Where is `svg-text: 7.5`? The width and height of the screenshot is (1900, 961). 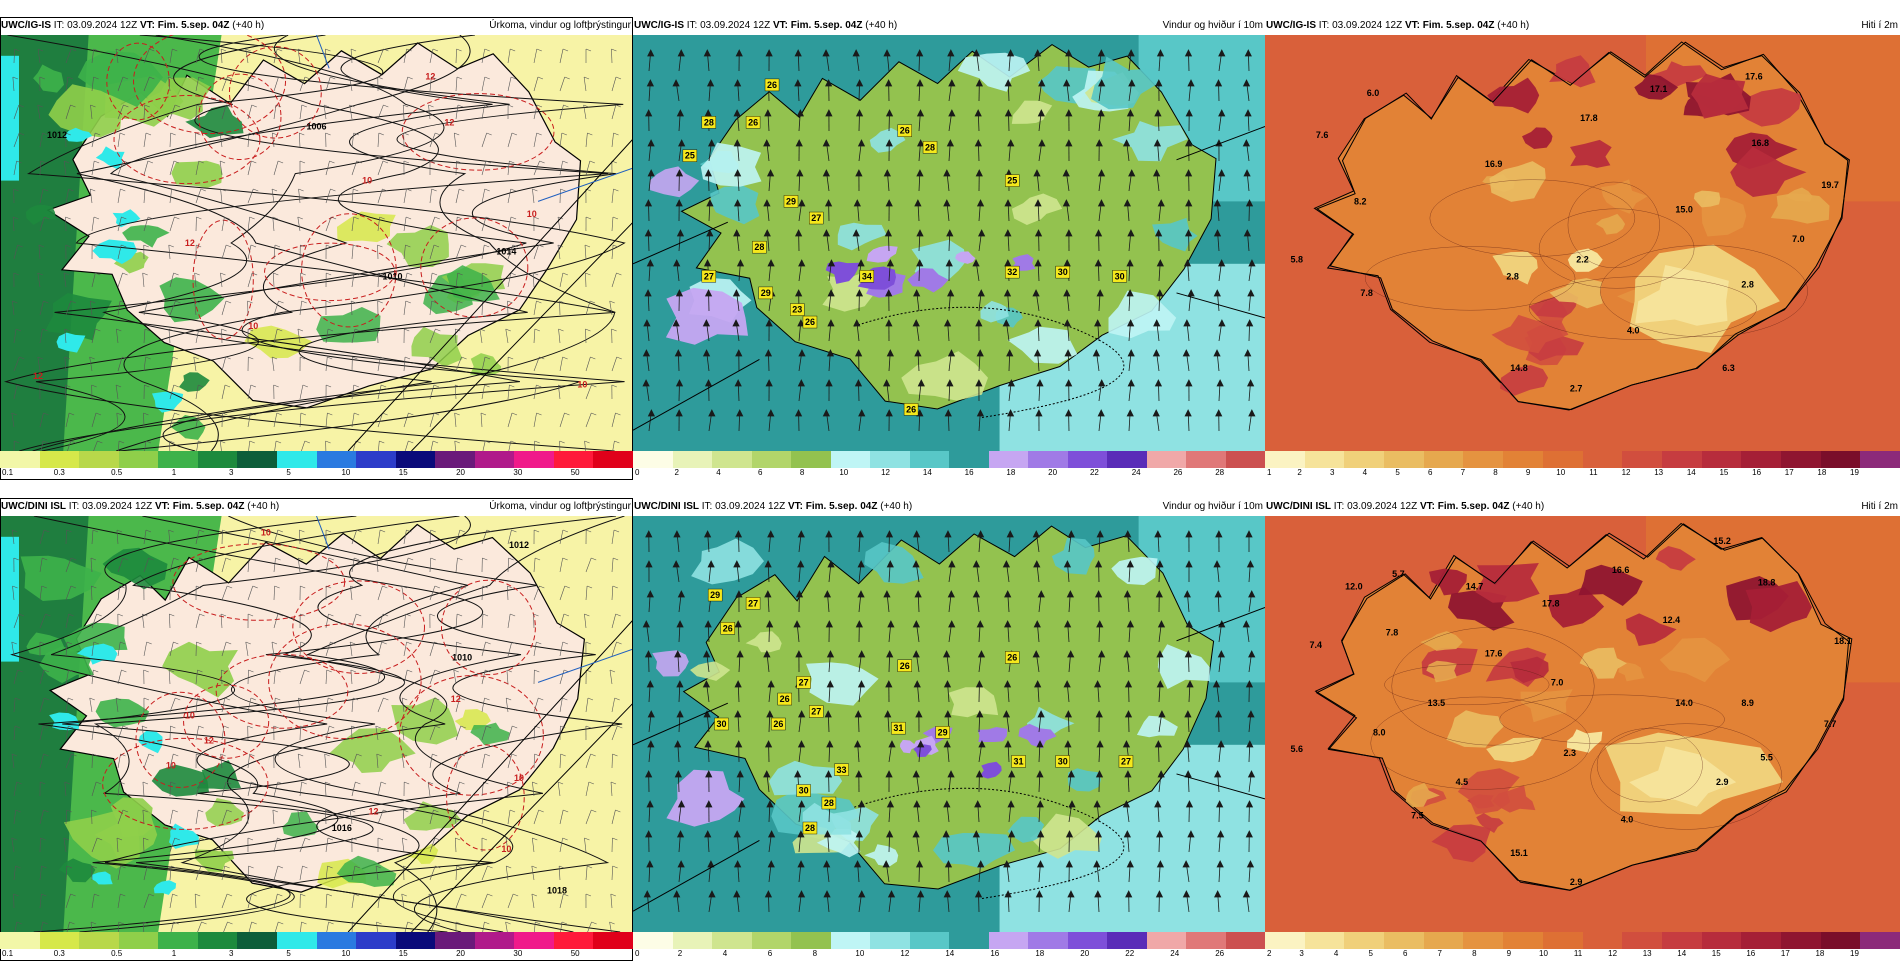 svg-text: 7.5 is located at coordinates (1417, 816).